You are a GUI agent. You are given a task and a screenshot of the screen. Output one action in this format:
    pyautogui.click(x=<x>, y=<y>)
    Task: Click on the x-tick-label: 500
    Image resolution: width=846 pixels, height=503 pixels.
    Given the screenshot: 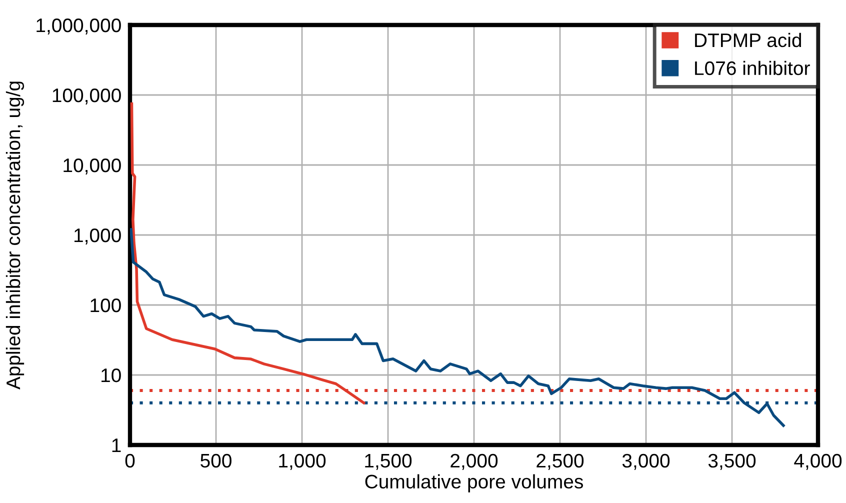 What is the action you would take?
    pyautogui.click(x=216, y=461)
    